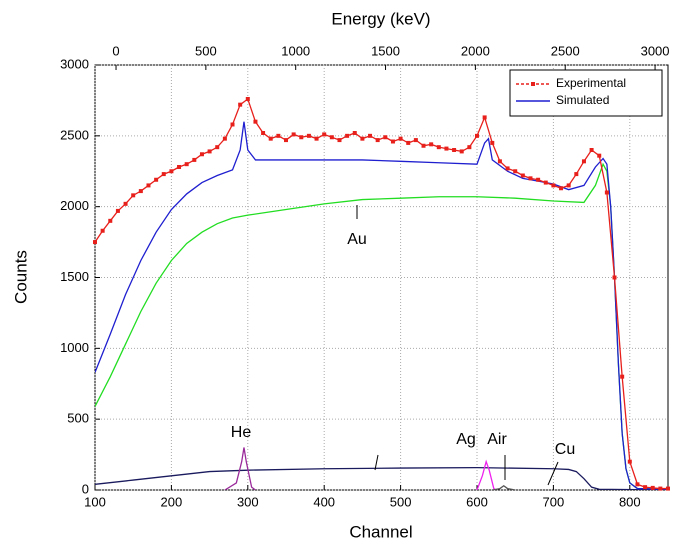 The image size is (673, 550). What do you see at coordinates (20, 277) in the screenshot?
I see `y-axis-title: Counts` at bounding box center [20, 277].